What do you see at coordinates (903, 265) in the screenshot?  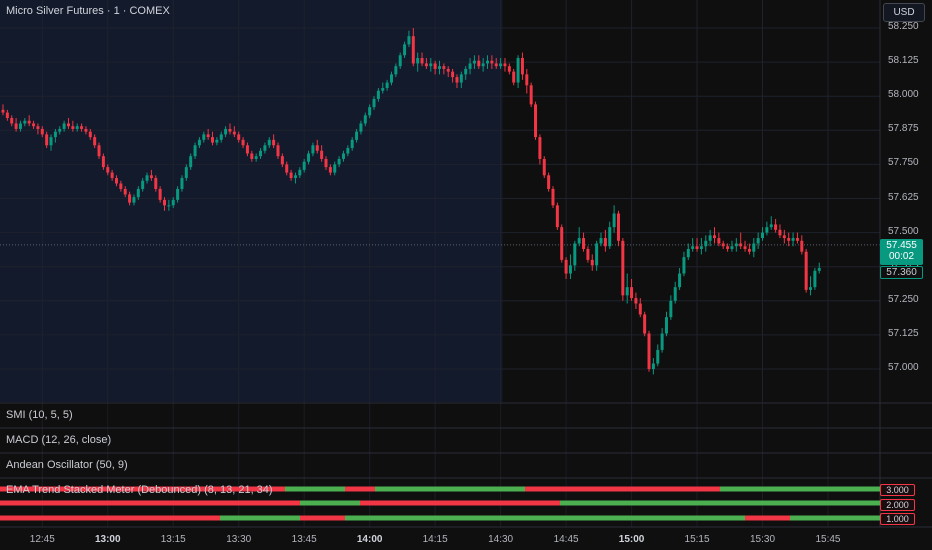 I see `price-tick-label: 57.375` at bounding box center [903, 265].